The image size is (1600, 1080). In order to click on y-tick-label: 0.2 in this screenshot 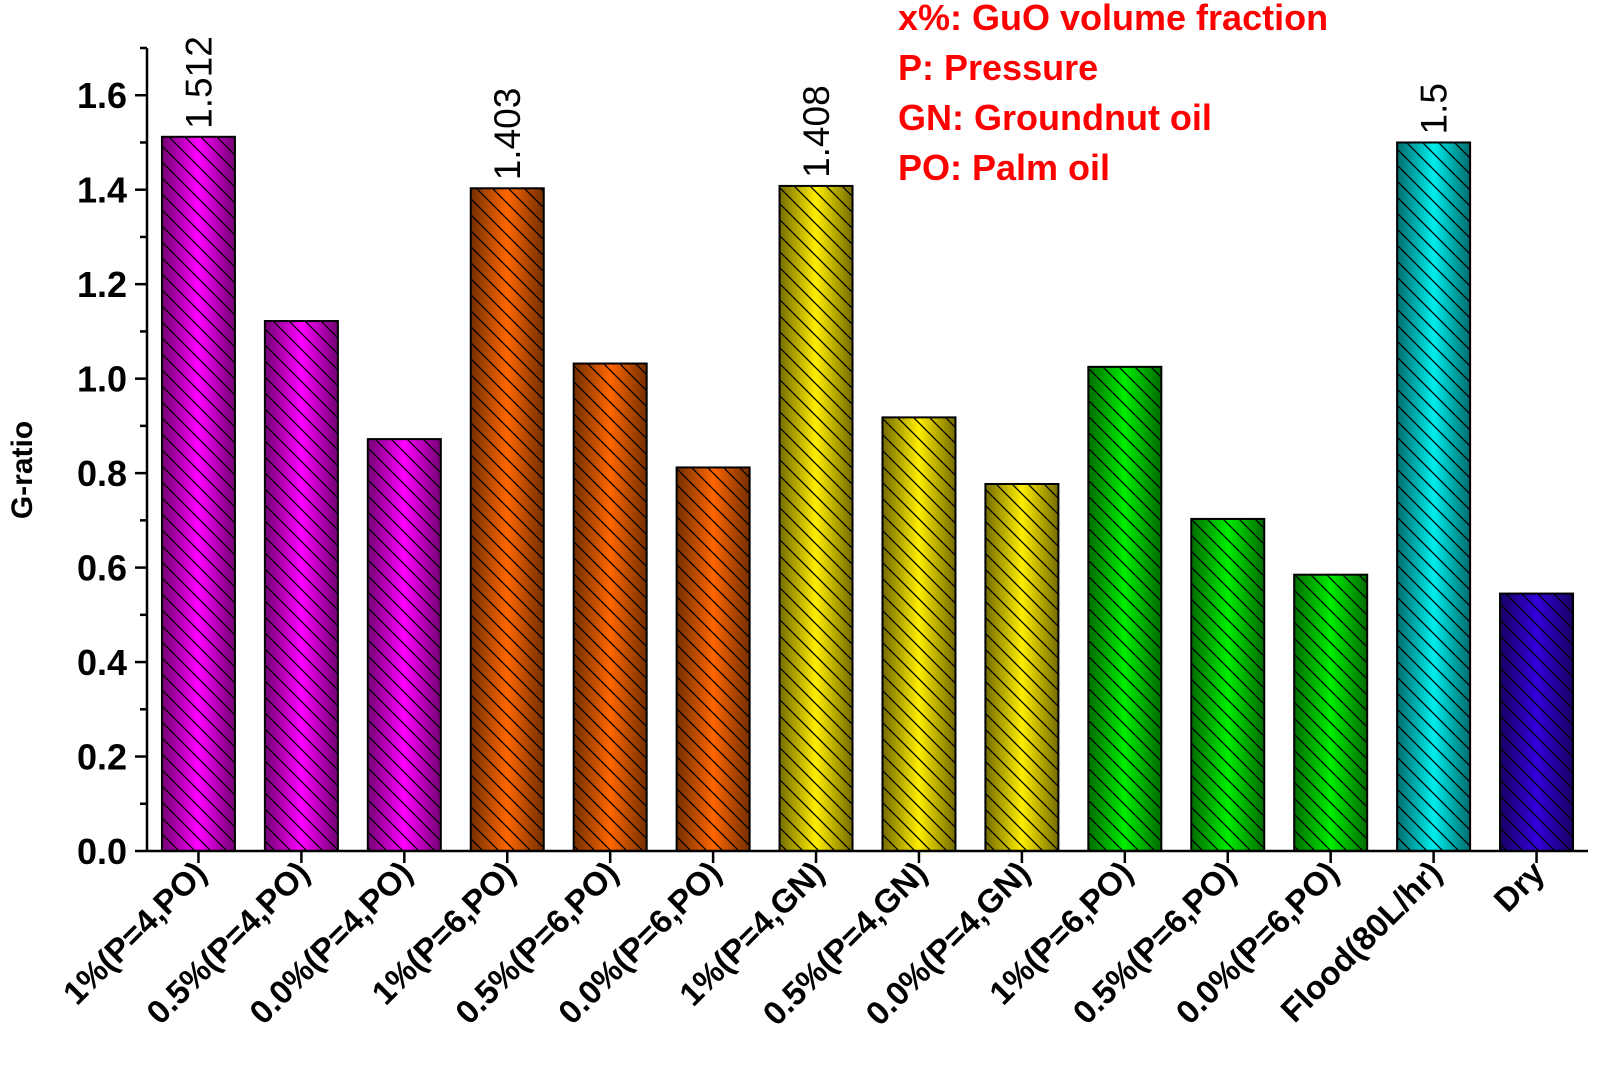, I will do `click(102, 757)`.